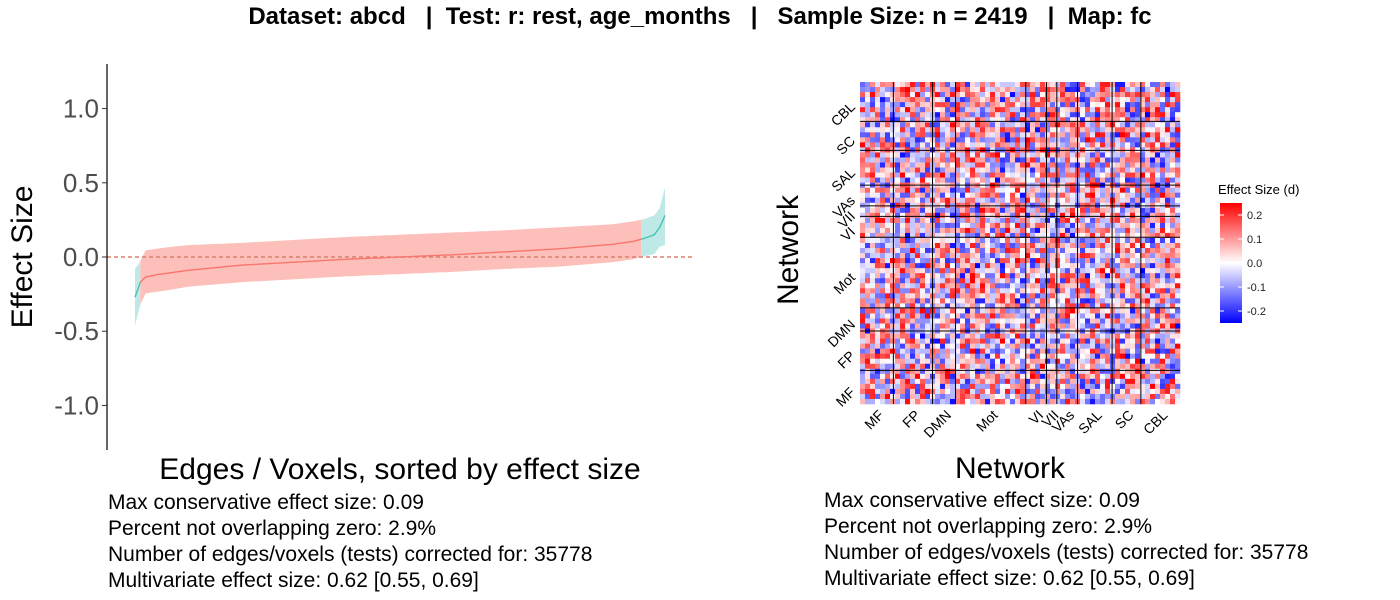 This screenshot has height=600, width=1400. What do you see at coordinates (1010, 468) in the screenshot?
I see `x-axis-title: Network` at bounding box center [1010, 468].